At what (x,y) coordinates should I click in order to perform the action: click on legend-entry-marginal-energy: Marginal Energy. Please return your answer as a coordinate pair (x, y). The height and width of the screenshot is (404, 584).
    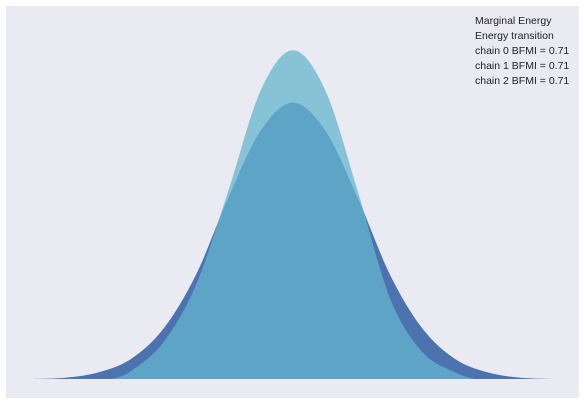
    Looking at the image, I should click on (513, 21).